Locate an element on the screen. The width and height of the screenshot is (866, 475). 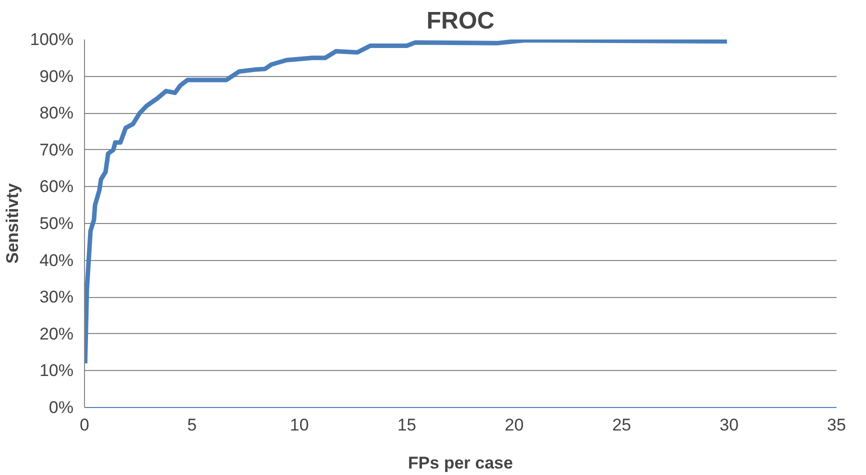
y-tick-label: 30% is located at coordinates (56, 297).